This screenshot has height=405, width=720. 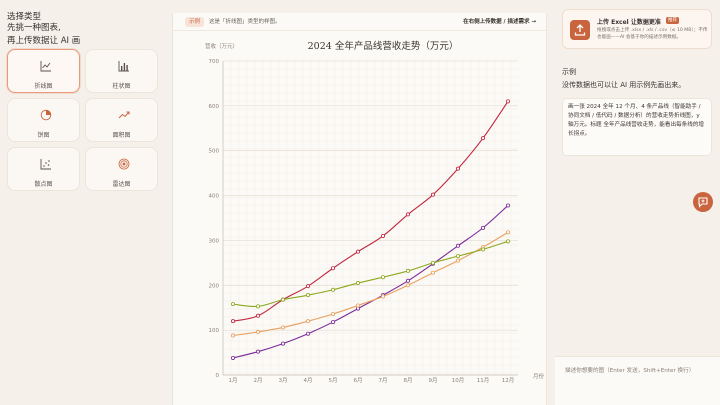 I want to click on y-tick-label: 700, so click(x=214, y=62).